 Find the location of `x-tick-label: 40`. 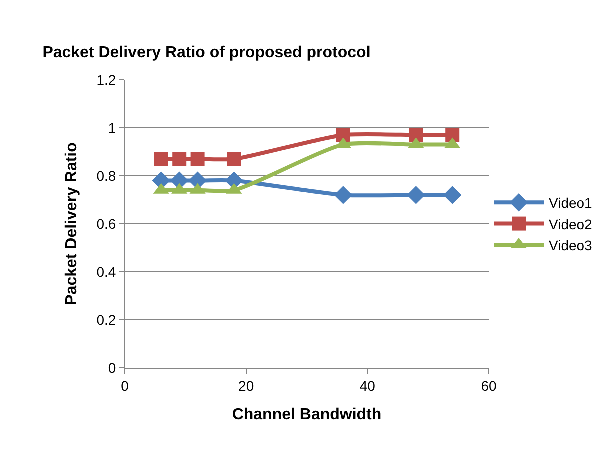

x-tick-label: 40 is located at coordinates (368, 386).